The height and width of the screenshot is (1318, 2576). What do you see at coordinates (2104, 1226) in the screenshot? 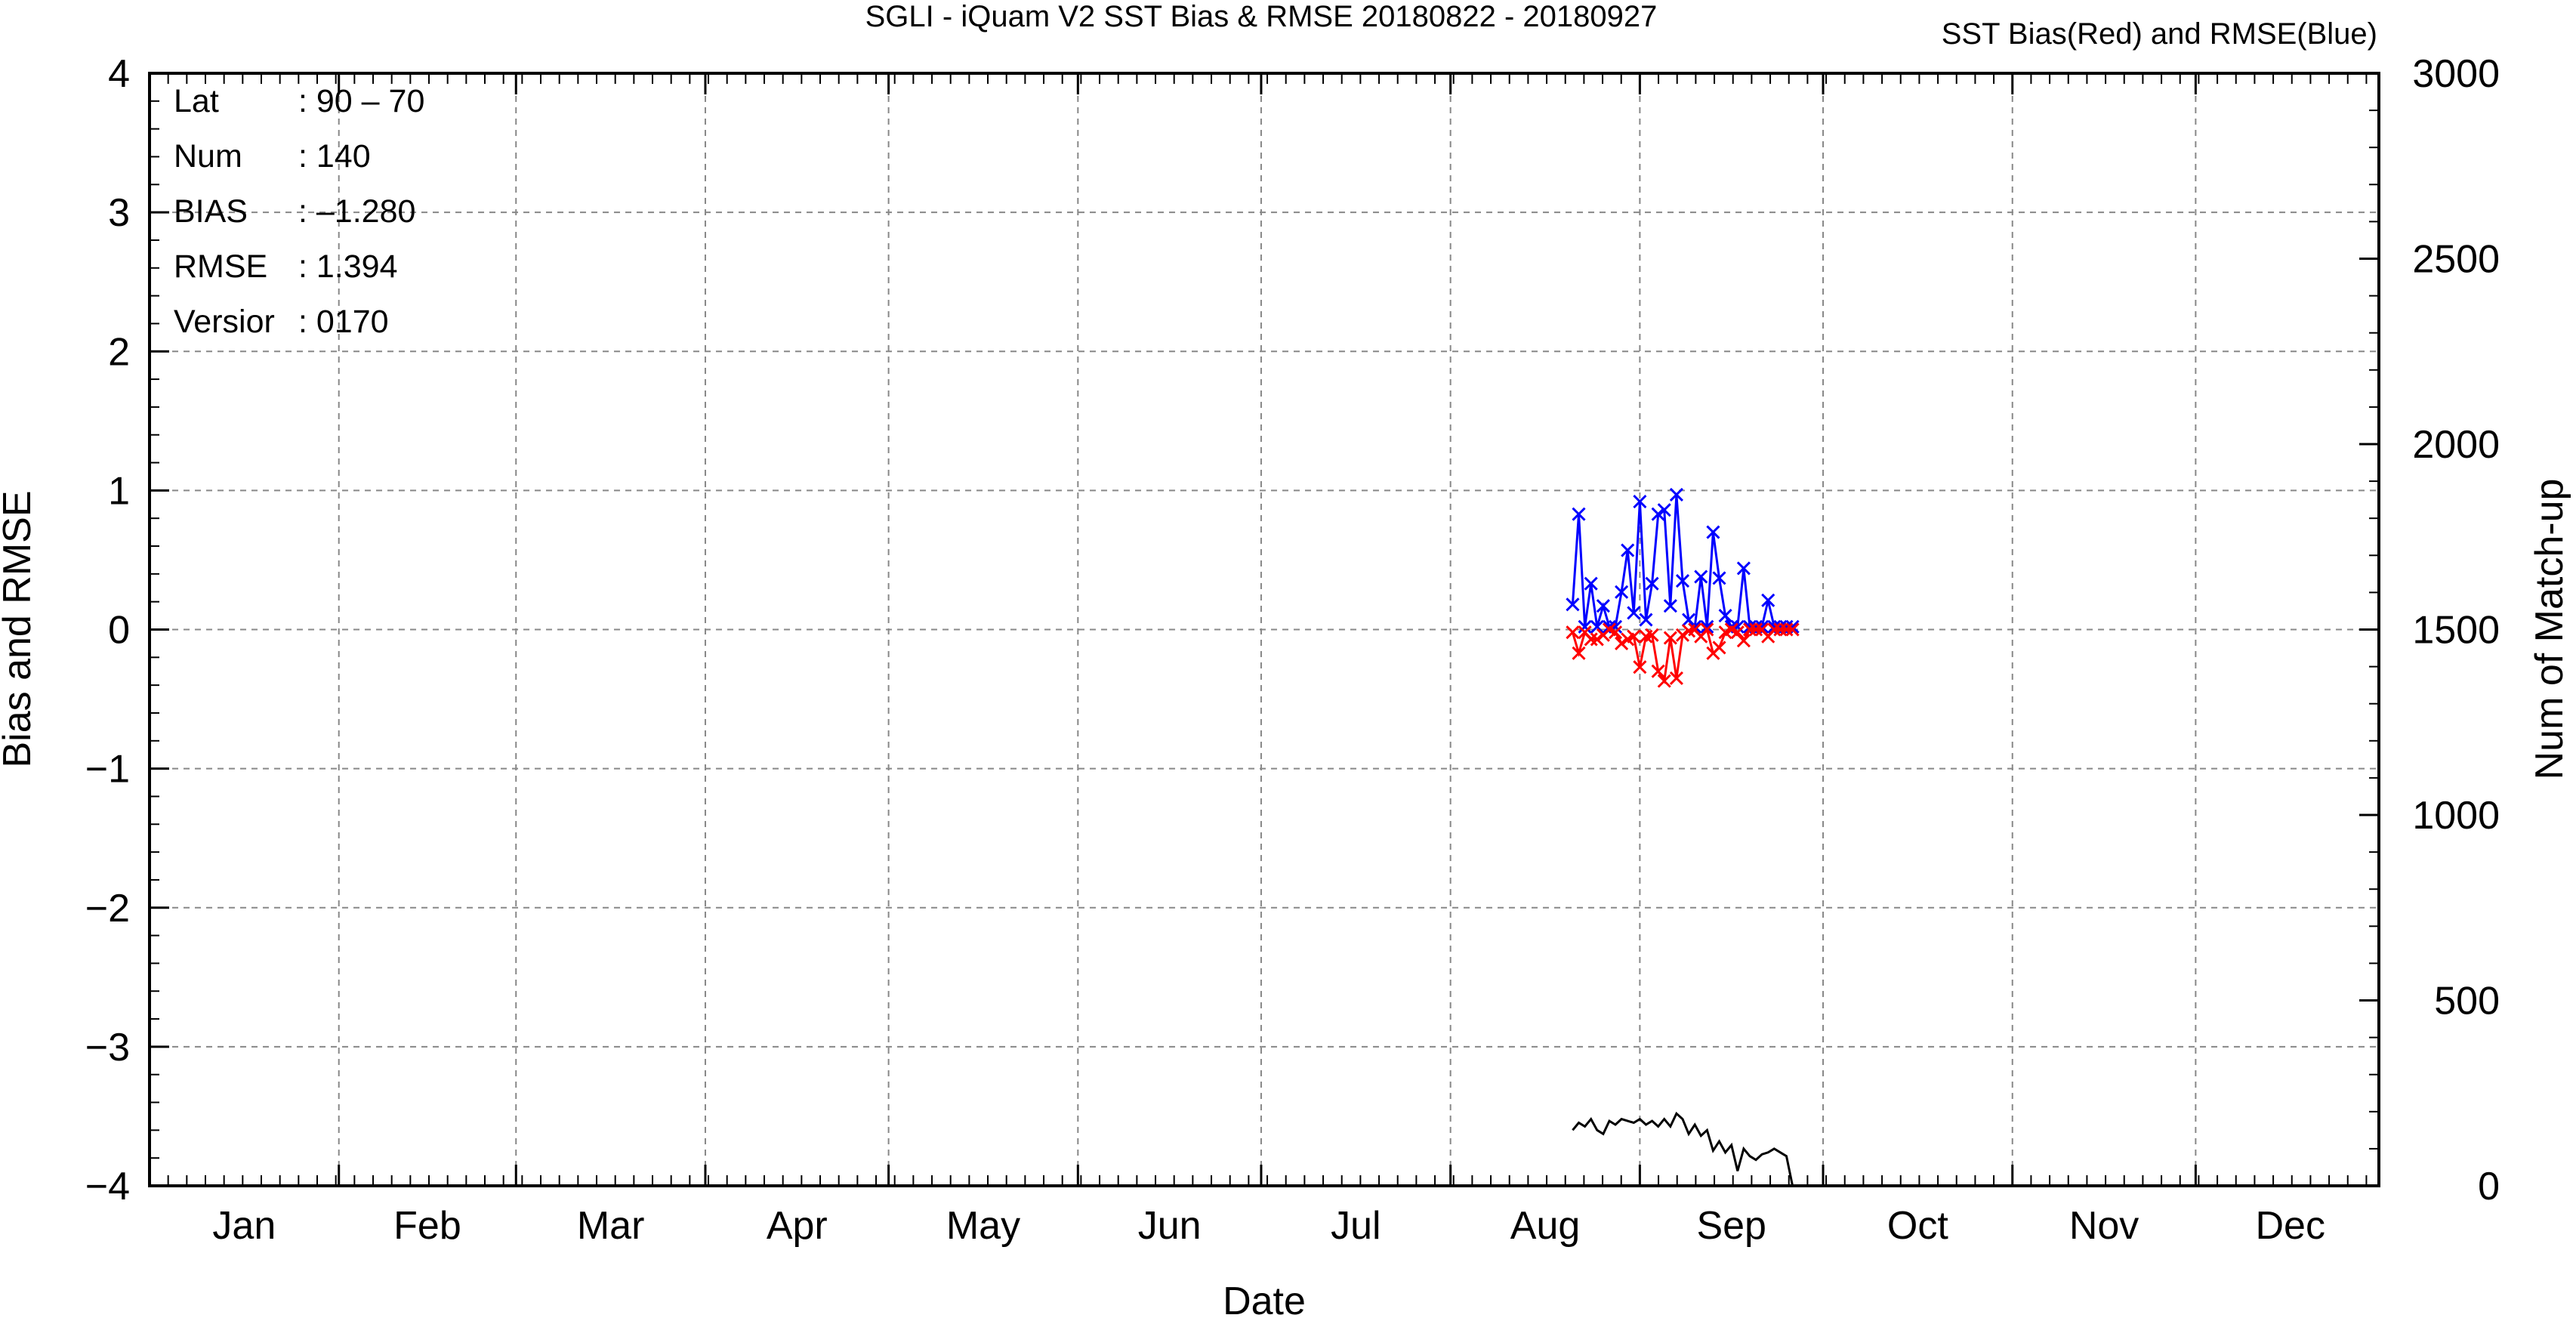
I see `x-tick-label: Nov` at bounding box center [2104, 1226].